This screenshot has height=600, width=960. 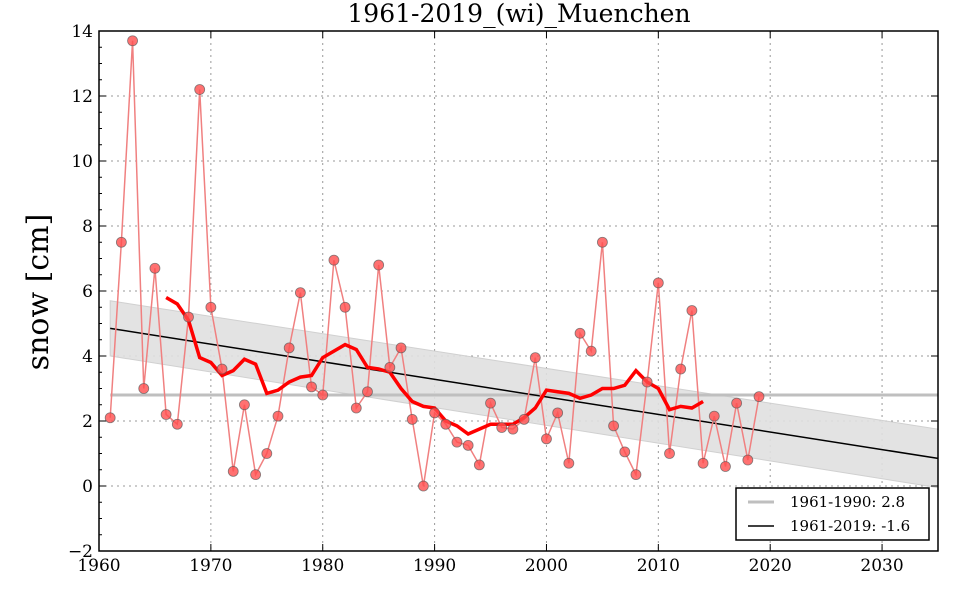 I want to click on x-tick-label: 2020, so click(x=770, y=566).